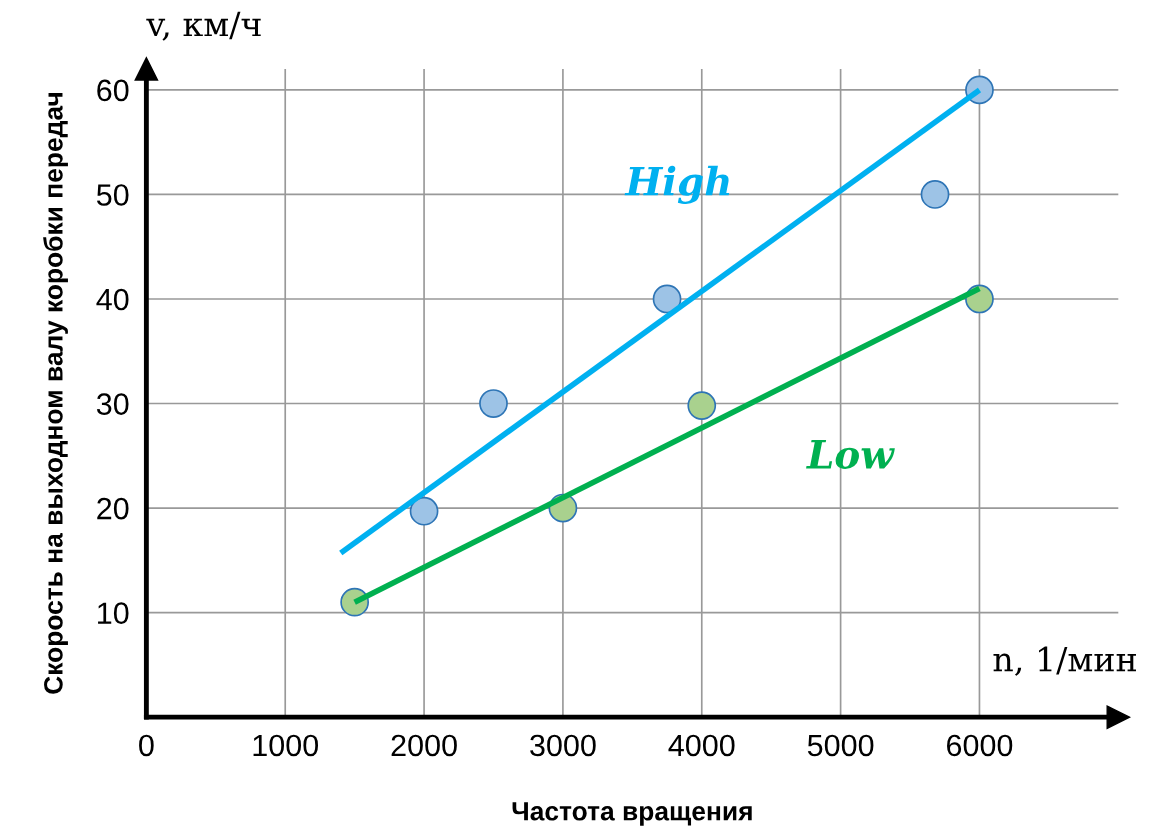 This screenshot has width=1171, height=831. I want to click on series-label: Low, so click(850, 454).